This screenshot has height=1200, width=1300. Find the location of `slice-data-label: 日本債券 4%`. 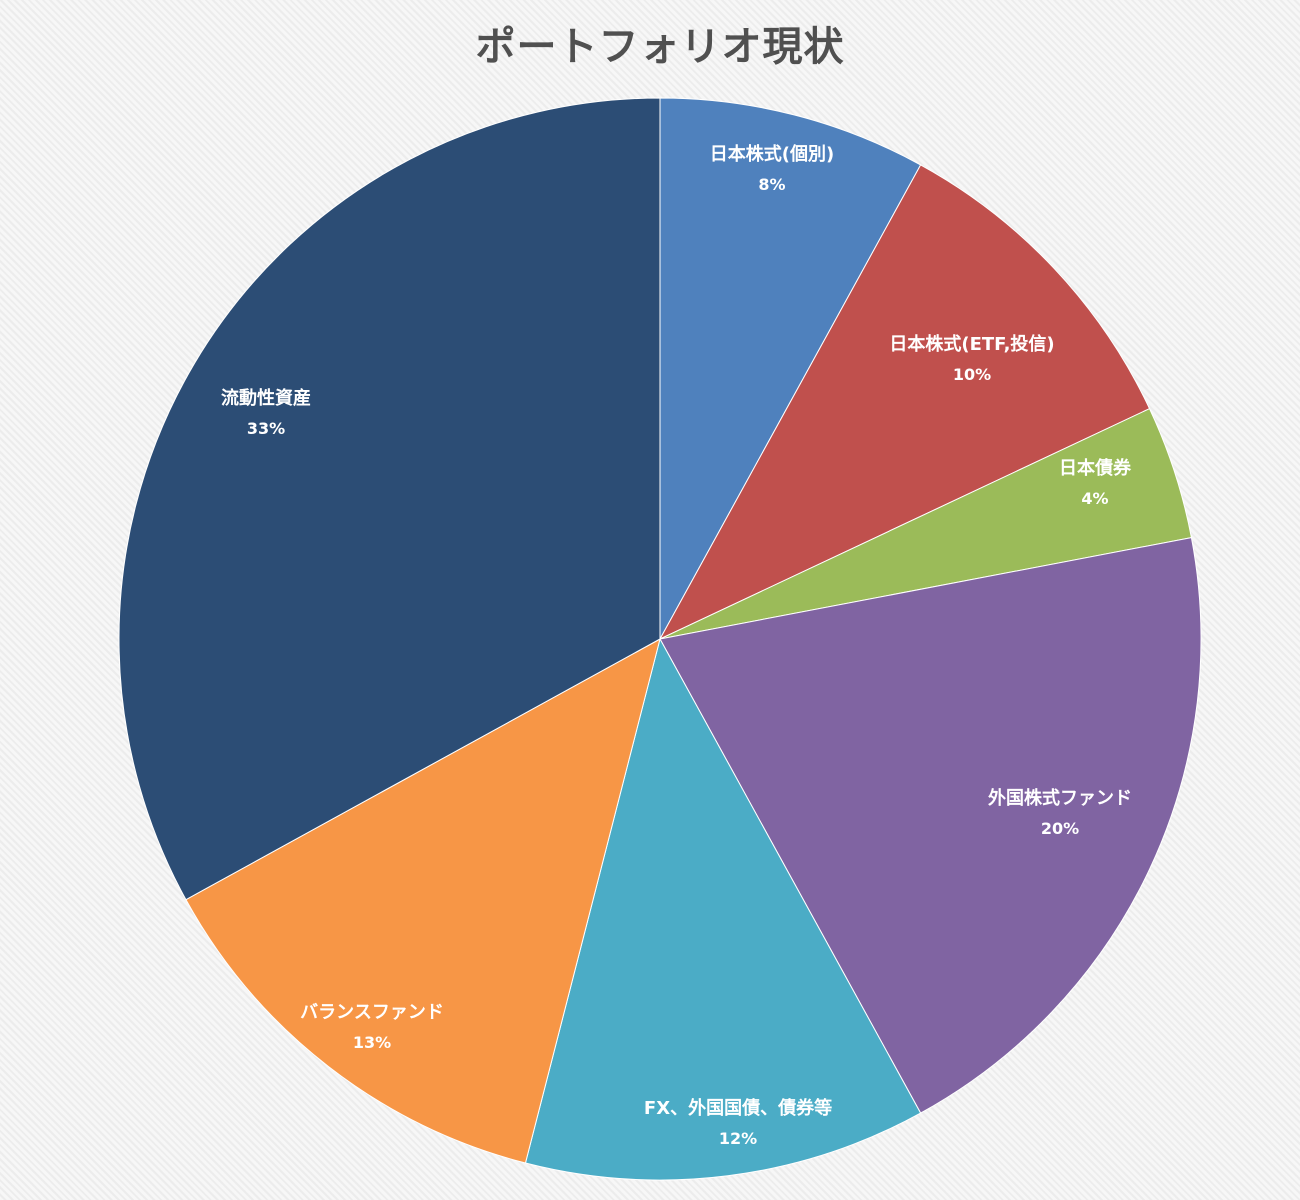

slice-data-label: 日本債券 4% is located at coordinates (1095, 484).